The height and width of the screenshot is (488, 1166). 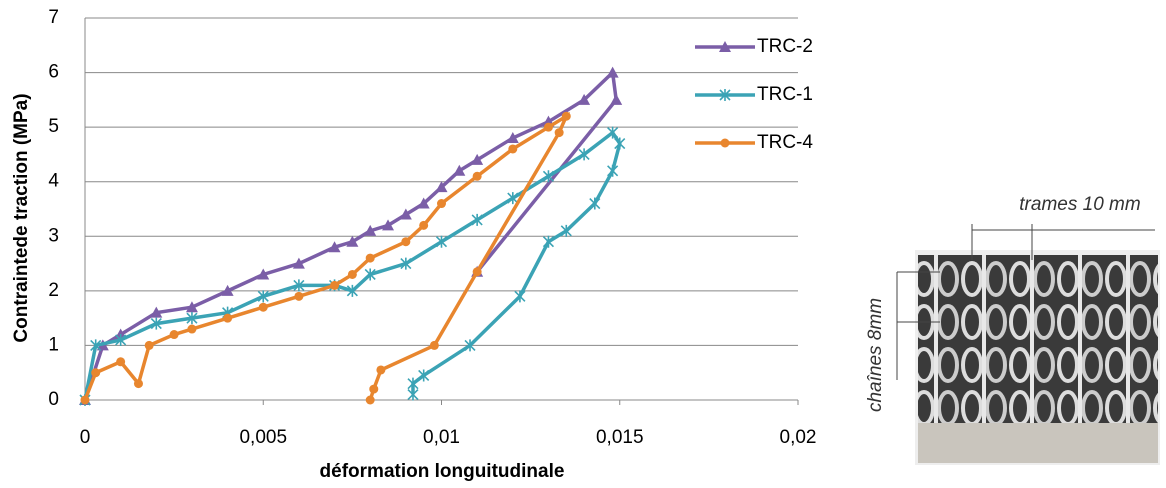 I want to click on x-tick-label: 0,015, so click(x=620, y=437).